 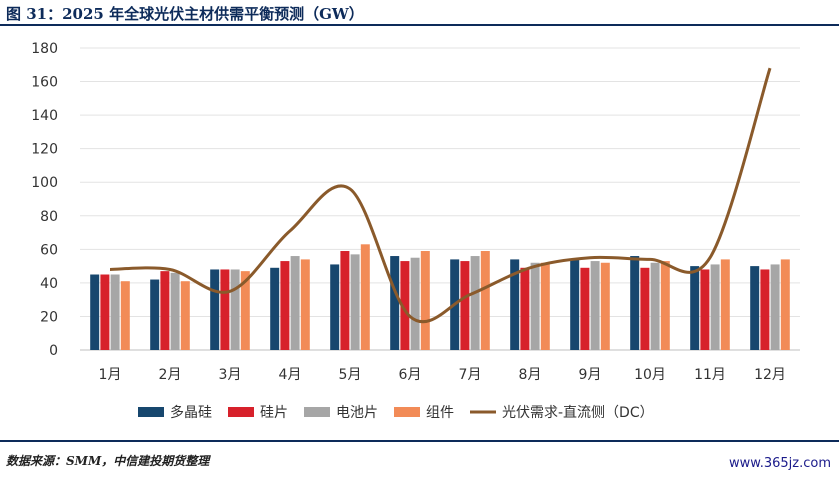 I want to click on x-tick-label: 3月, so click(x=230, y=375).